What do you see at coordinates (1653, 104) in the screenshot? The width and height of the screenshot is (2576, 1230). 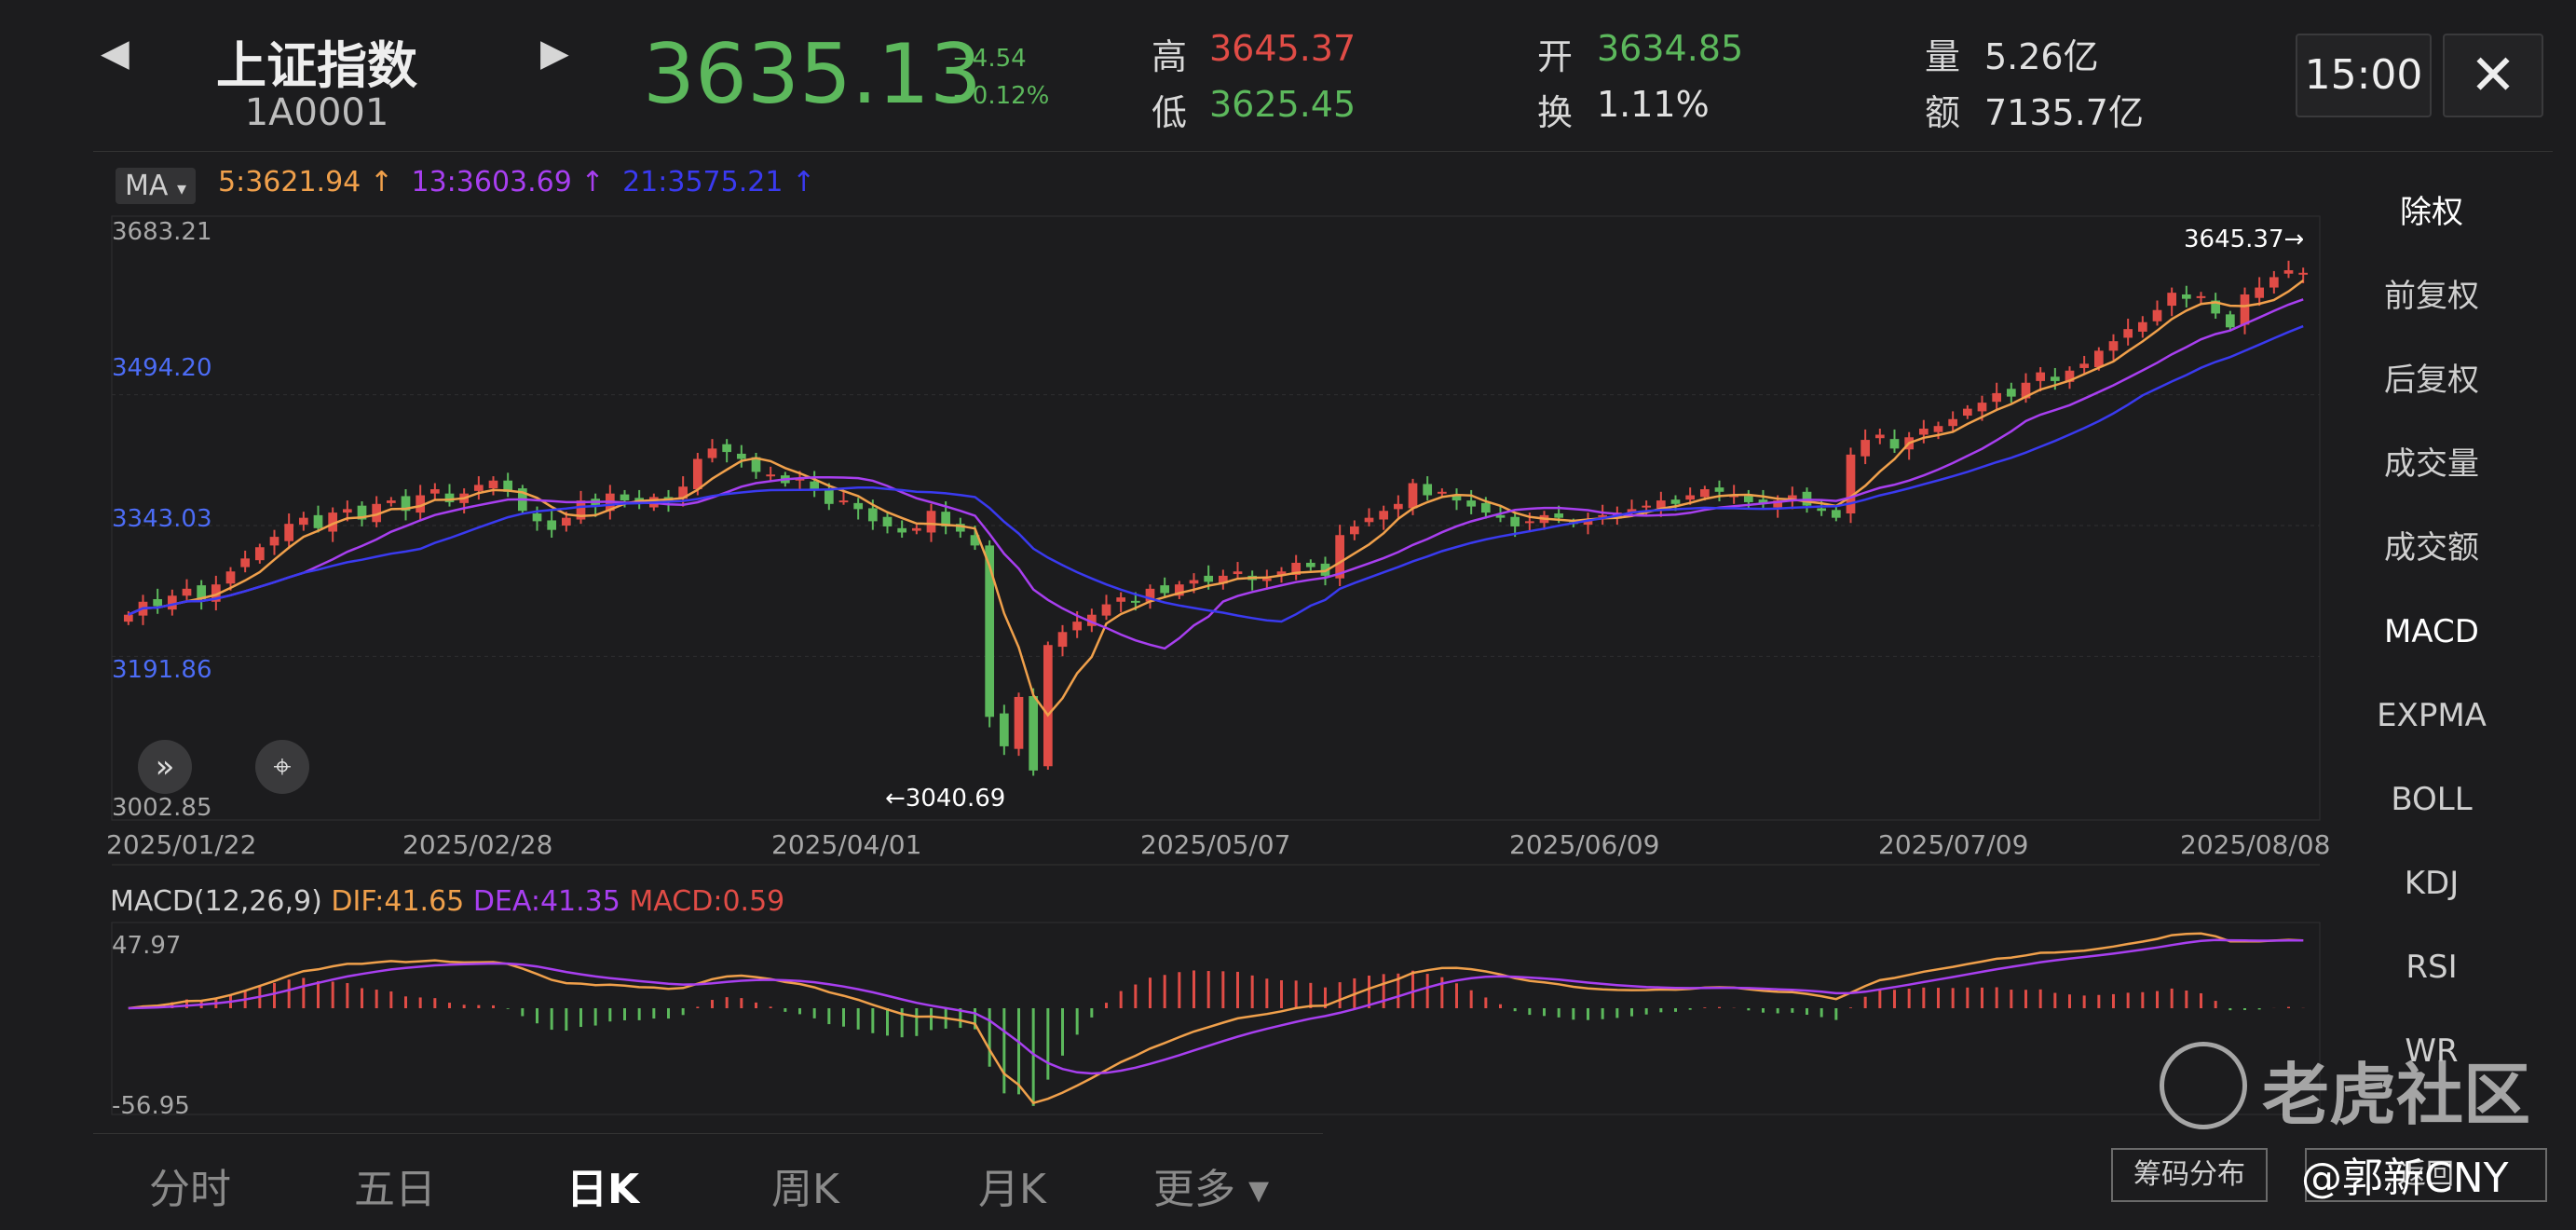 I see `turnover-value: 1.11%` at bounding box center [1653, 104].